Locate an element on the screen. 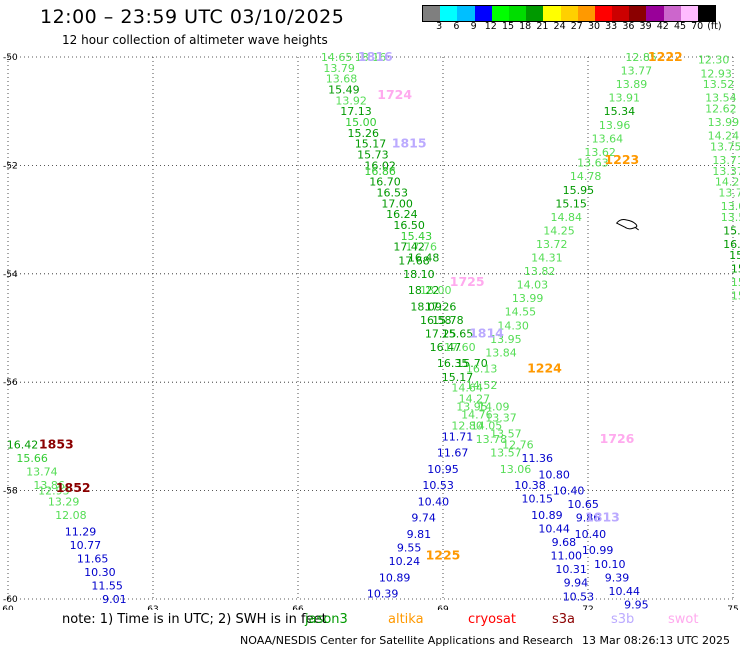 This screenshot has height=650, width=740. wave-height-value: 18.09 is located at coordinates (426, 306).